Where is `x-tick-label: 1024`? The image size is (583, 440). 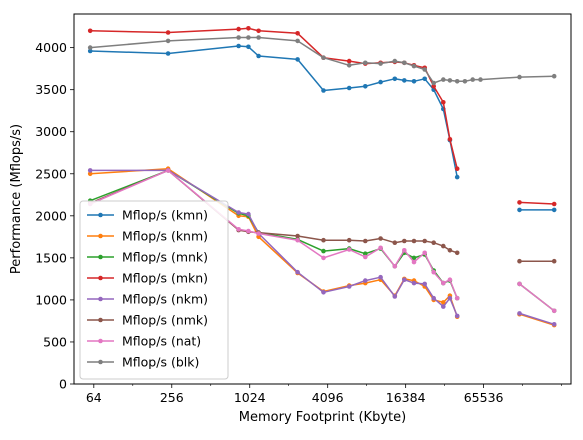 x-tick-label: 1024 is located at coordinates (250, 397).